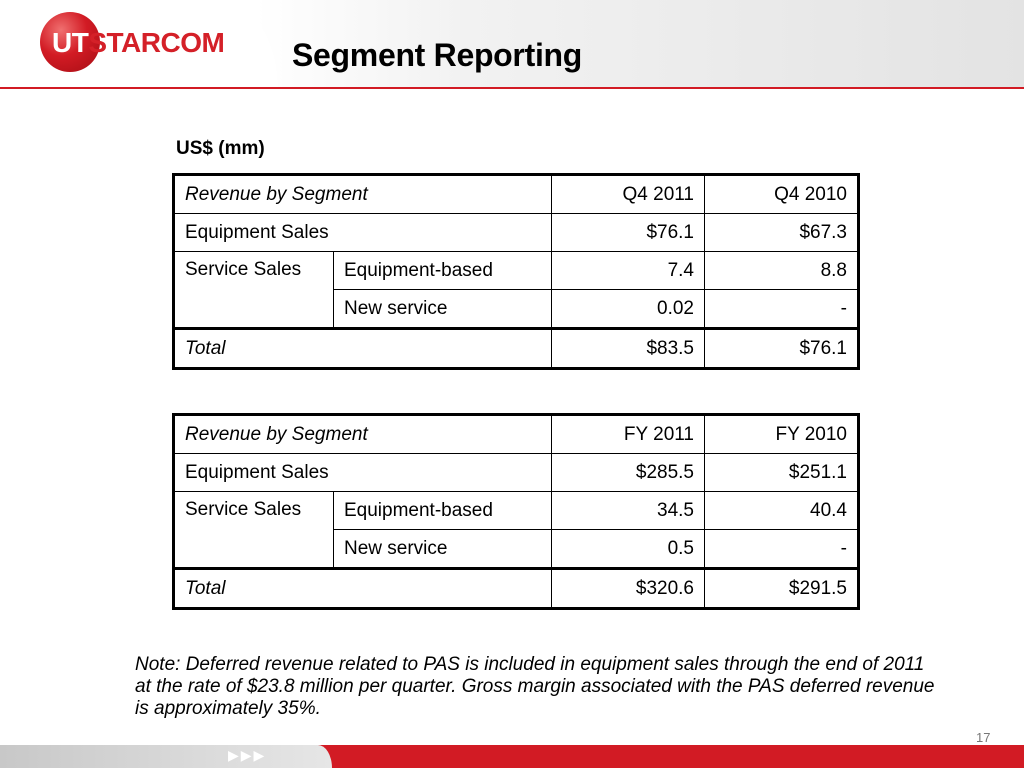 Image resolution: width=1024 pixels, height=768 pixels. I want to click on table-row: Service Sales Equipment-based 34.5 40.4, so click(516, 530).